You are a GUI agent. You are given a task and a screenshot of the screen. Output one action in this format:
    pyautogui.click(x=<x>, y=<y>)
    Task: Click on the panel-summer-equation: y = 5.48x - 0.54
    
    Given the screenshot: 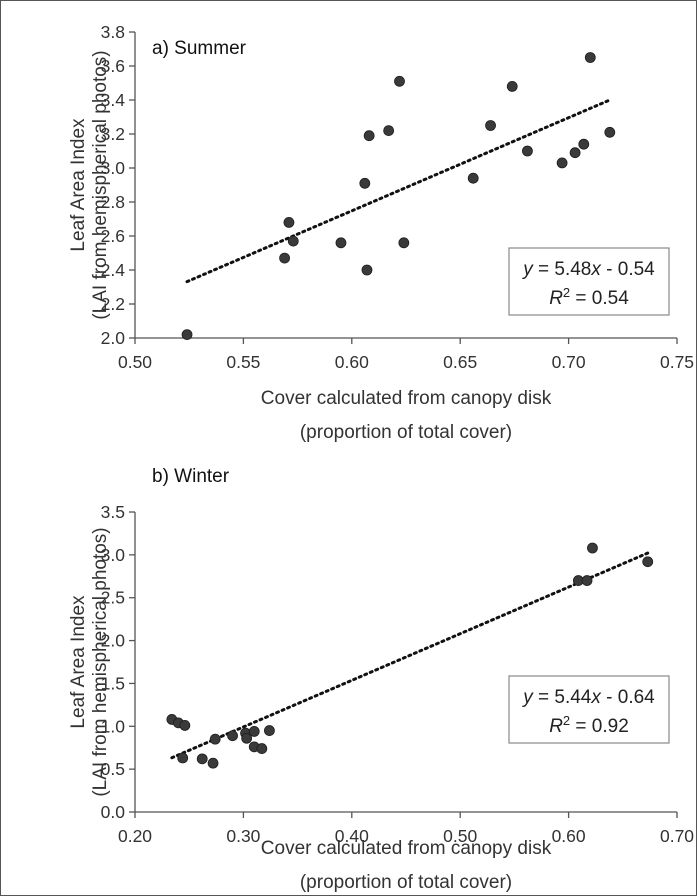 What is the action you would take?
    pyautogui.click(x=588, y=269)
    